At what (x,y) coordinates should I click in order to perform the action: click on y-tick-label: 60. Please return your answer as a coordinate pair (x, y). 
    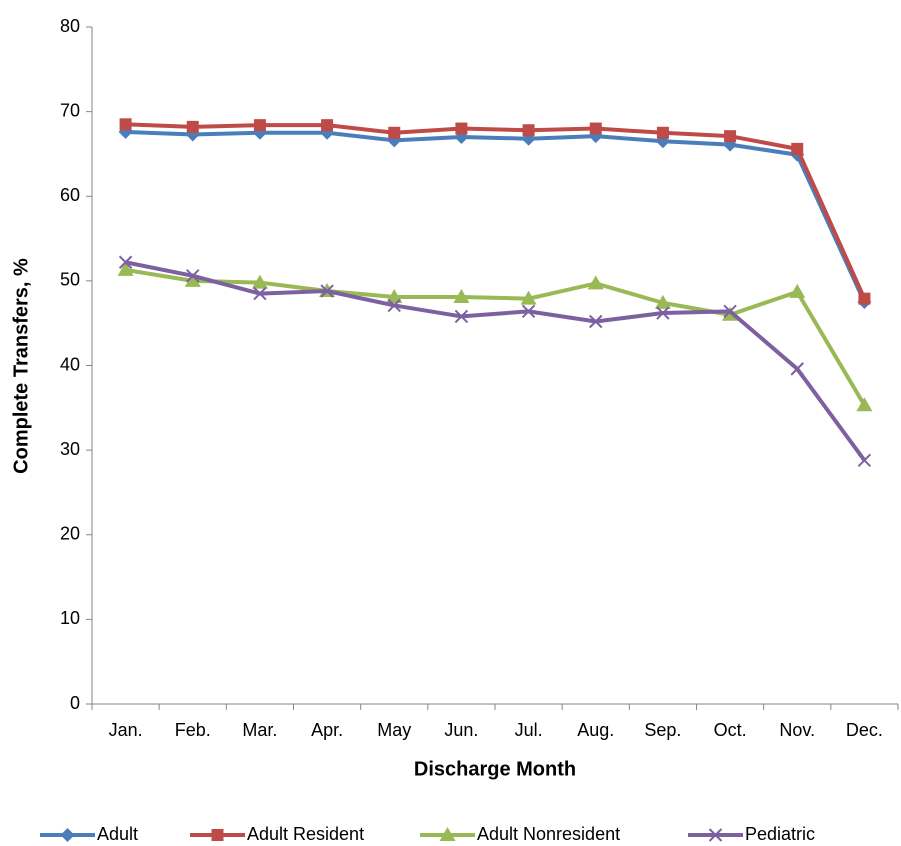
    Looking at the image, I should click on (70, 195).